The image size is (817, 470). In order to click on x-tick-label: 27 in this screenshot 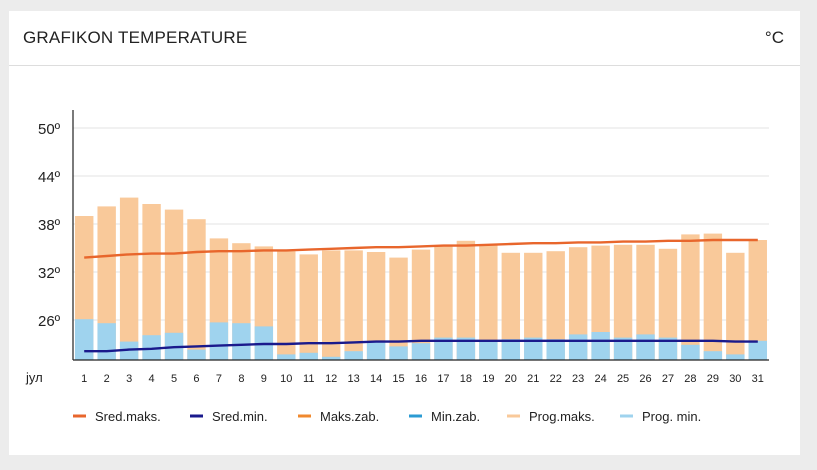, I will do `click(668, 379)`.